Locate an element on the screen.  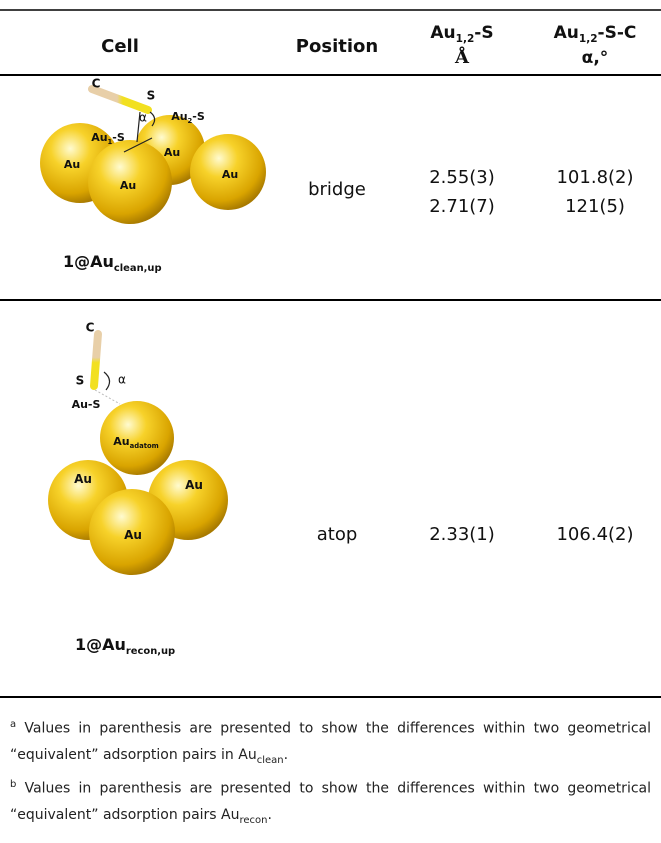
position: bridge is located at coordinates (337, 189).